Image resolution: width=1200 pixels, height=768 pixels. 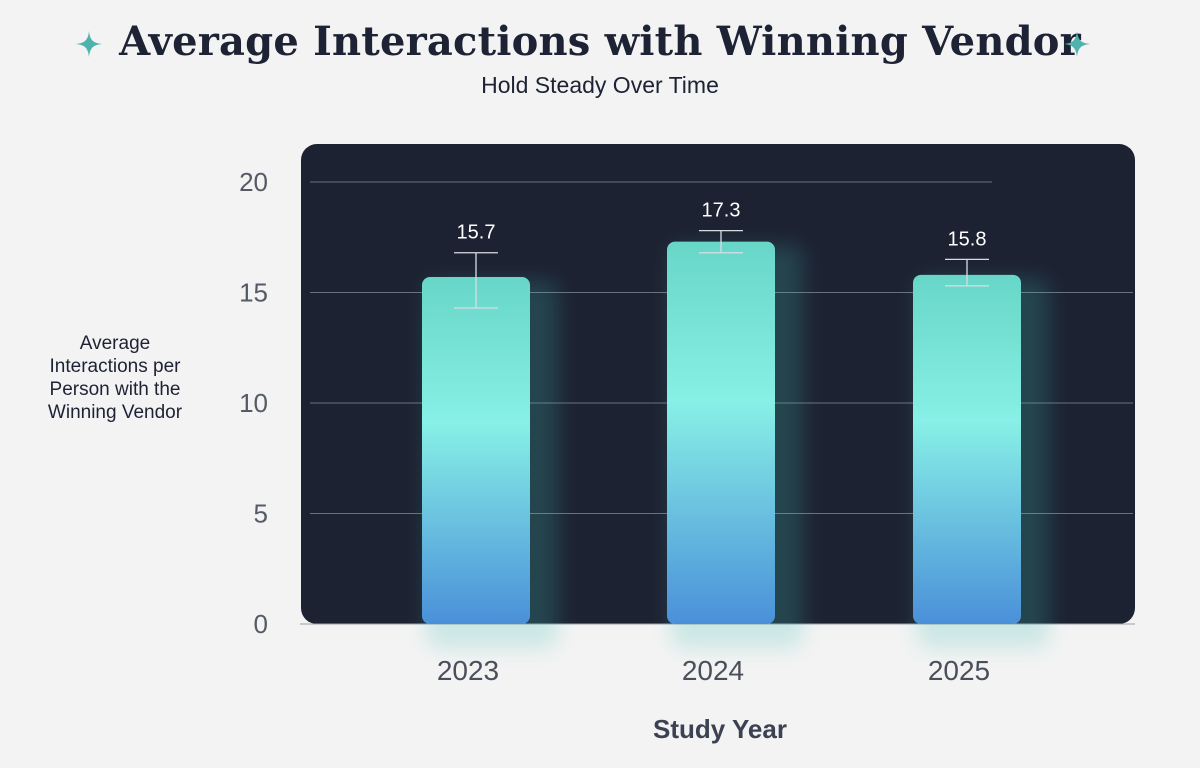 What do you see at coordinates (253, 182) in the screenshot?
I see `y-tick-label: 20` at bounding box center [253, 182].